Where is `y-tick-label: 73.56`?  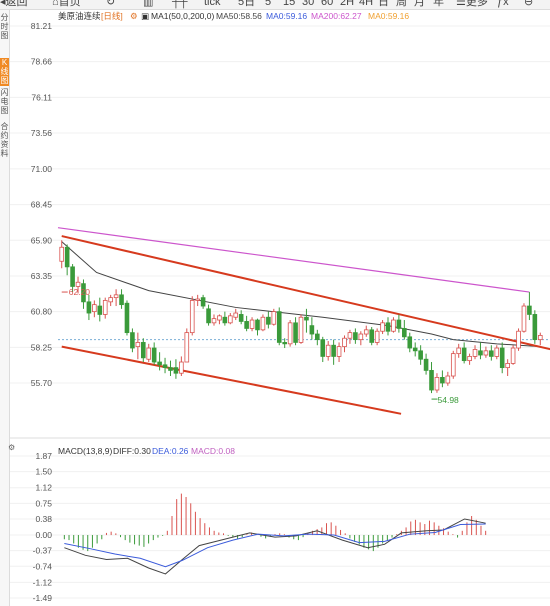
y-tick-label: 73.56 is located at coordinates (42, 133).